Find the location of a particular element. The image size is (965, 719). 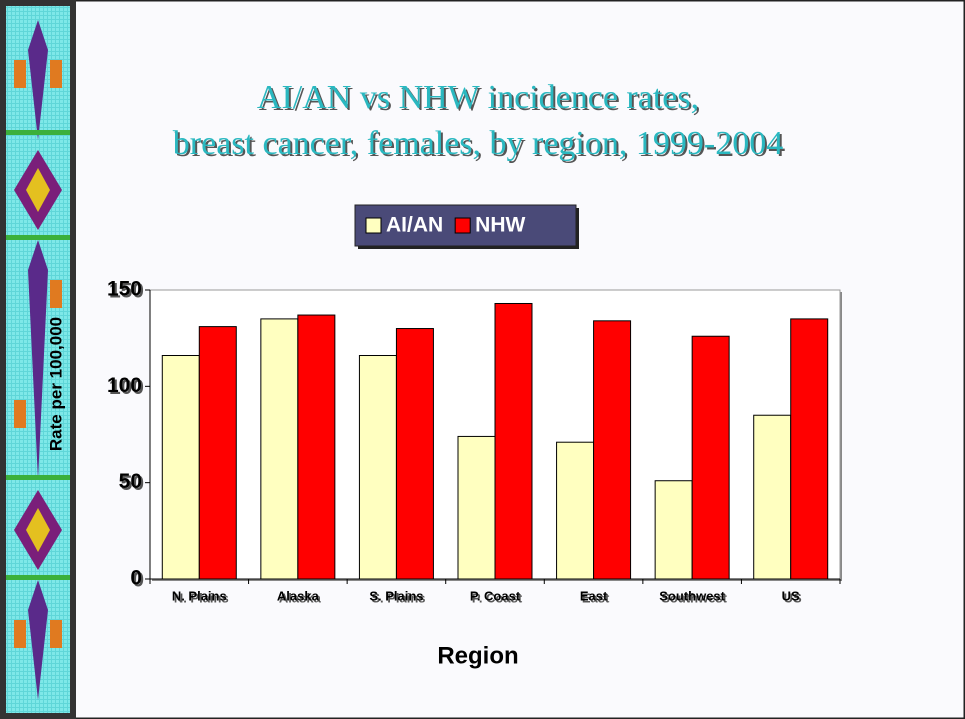

y-tick-label: 50 is located at coordinates (130, 481).